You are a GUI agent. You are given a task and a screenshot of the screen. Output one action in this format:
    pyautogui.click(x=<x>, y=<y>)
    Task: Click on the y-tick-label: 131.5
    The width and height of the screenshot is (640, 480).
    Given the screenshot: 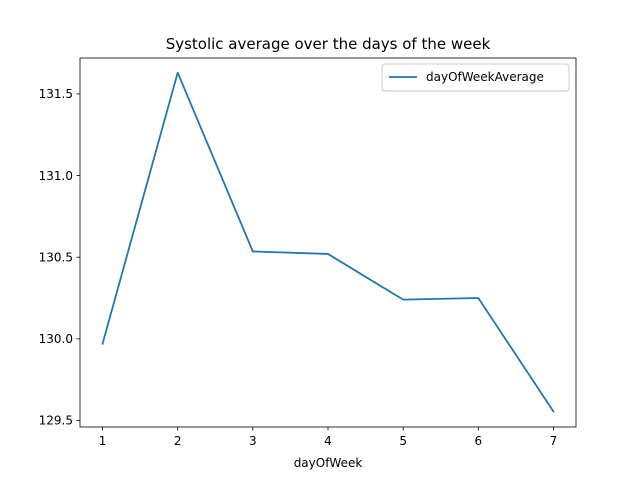 What is the action you would take?
    pyautogui.click(x=56, y=94)
    